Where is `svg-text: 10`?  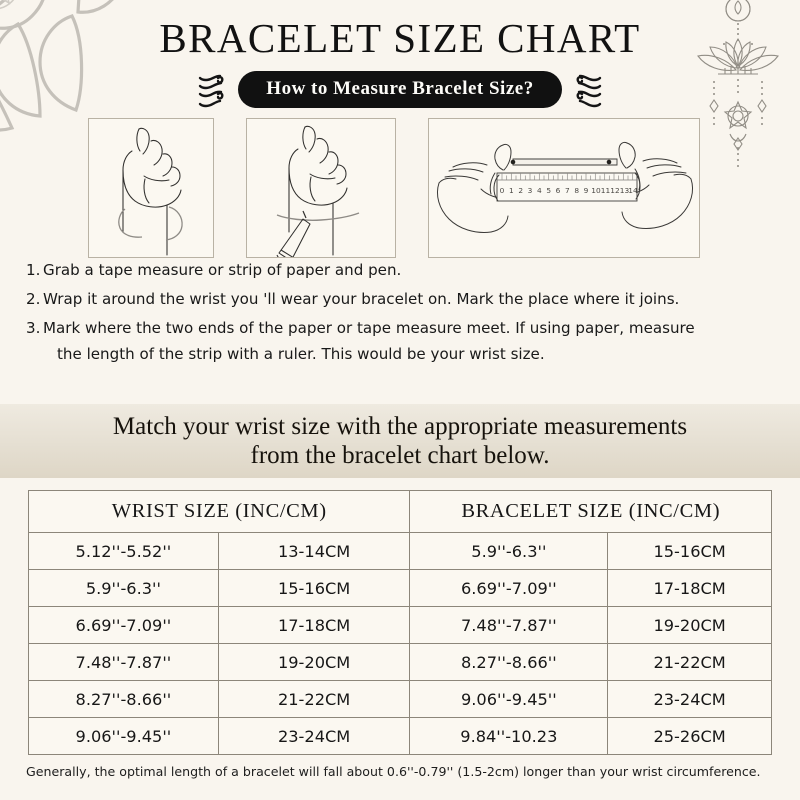
svg-text: 10 is located at coordinates (596, 190).